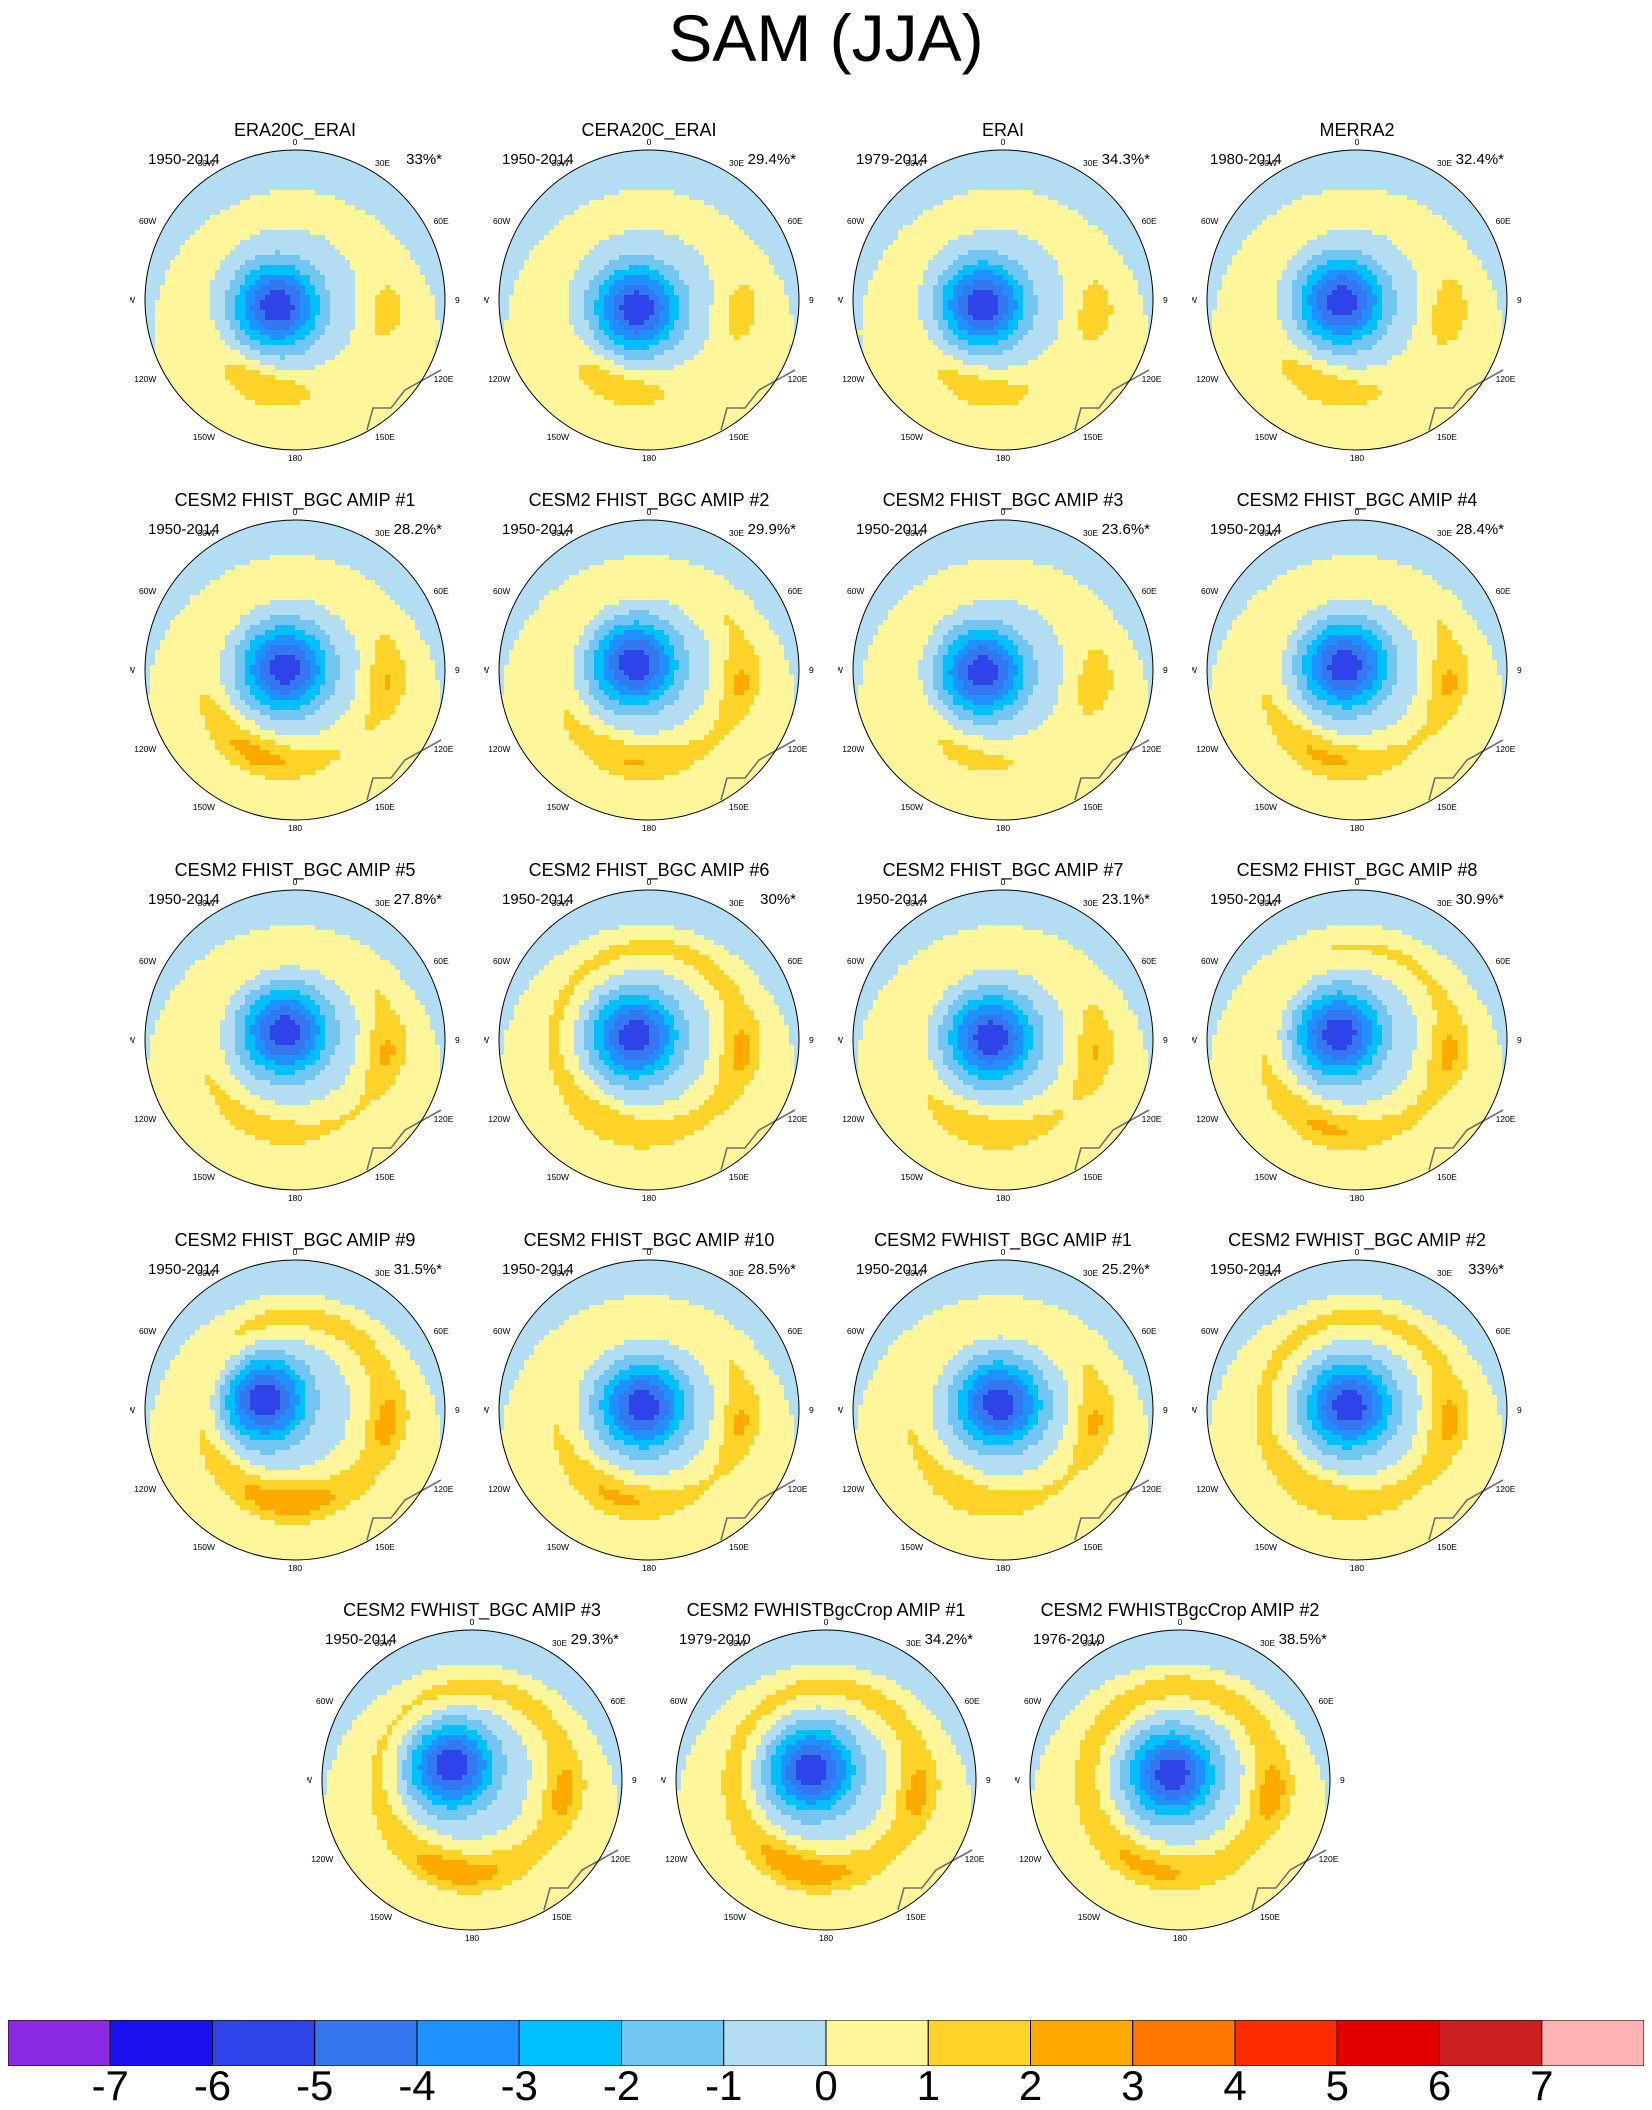 This screenshot has width=1652, height=2110. I want to click on panel-title: CERA20C_ERAI, so click(649, 130).